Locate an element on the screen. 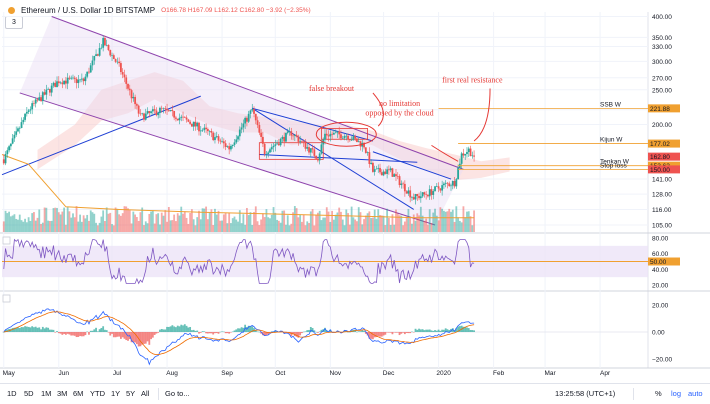 The width and height of the screenshot is (710, 404). rsi-level-tag is located at coordinates (664, 261).